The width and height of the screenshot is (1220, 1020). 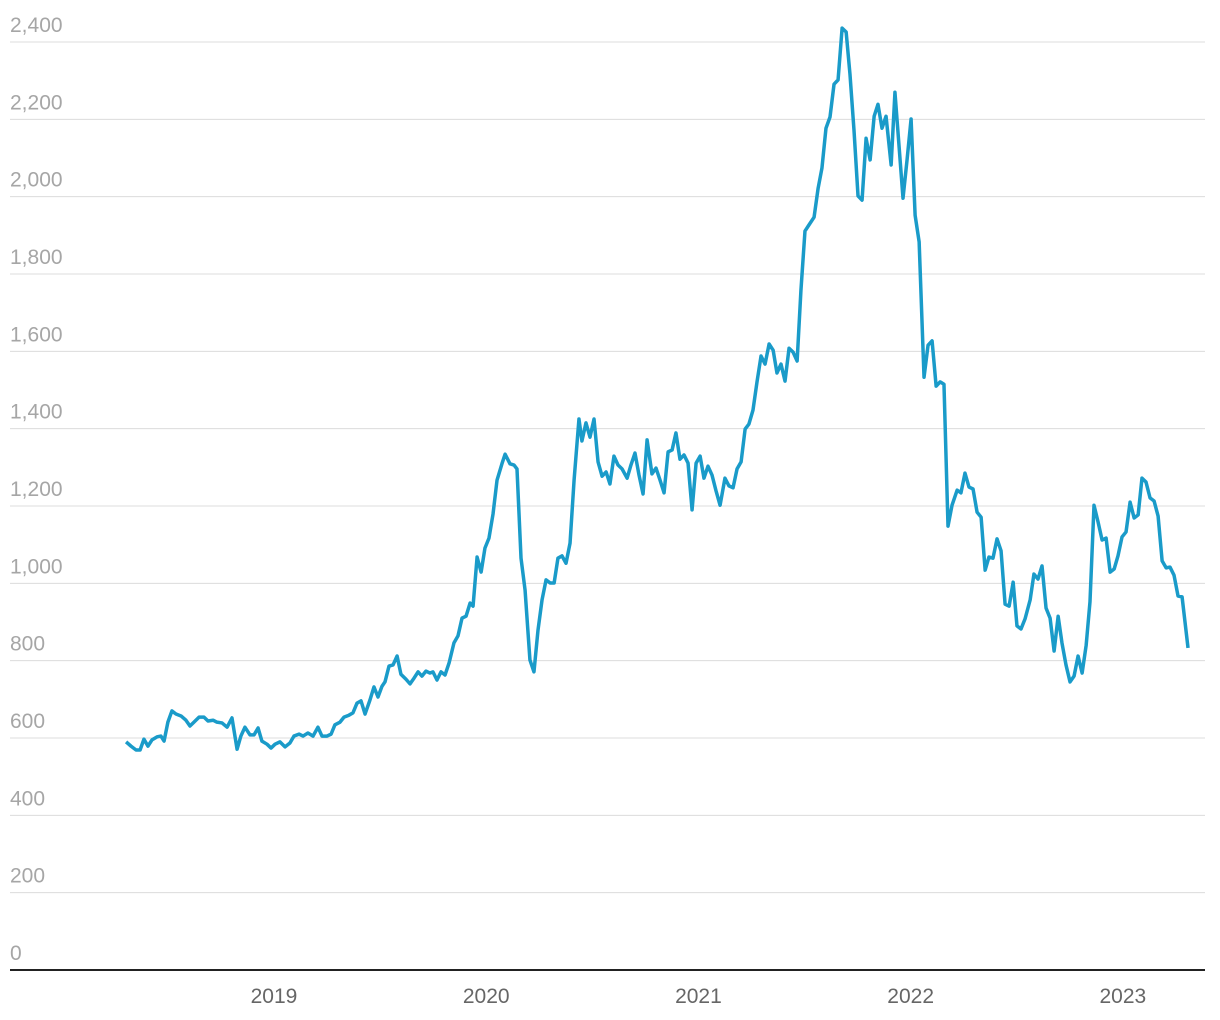 I want to click on y-tick-label: 1,800, so click(x=36, y=257).